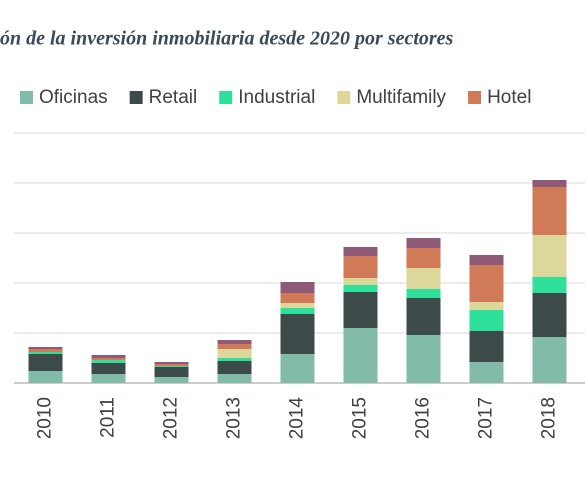 This screenshot has width=585, height=500. What do you see at coordinates (234, 418) in the screenshot?
I see `x-tick-label: 2013` at bounding box center [234, 418].